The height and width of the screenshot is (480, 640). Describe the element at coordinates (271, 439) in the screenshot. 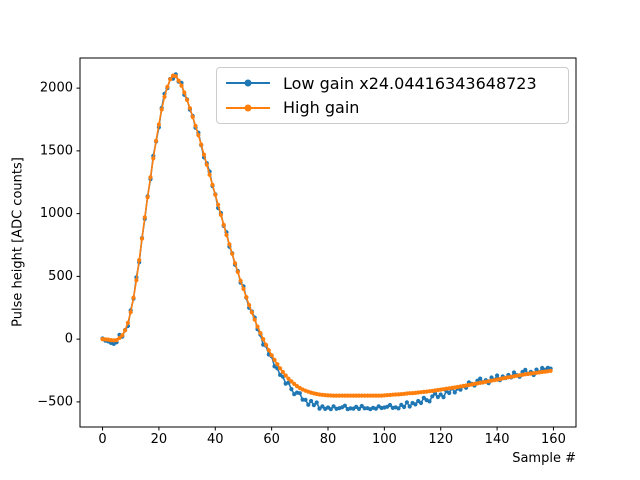

I see `x-tick-label: 60` at that location.